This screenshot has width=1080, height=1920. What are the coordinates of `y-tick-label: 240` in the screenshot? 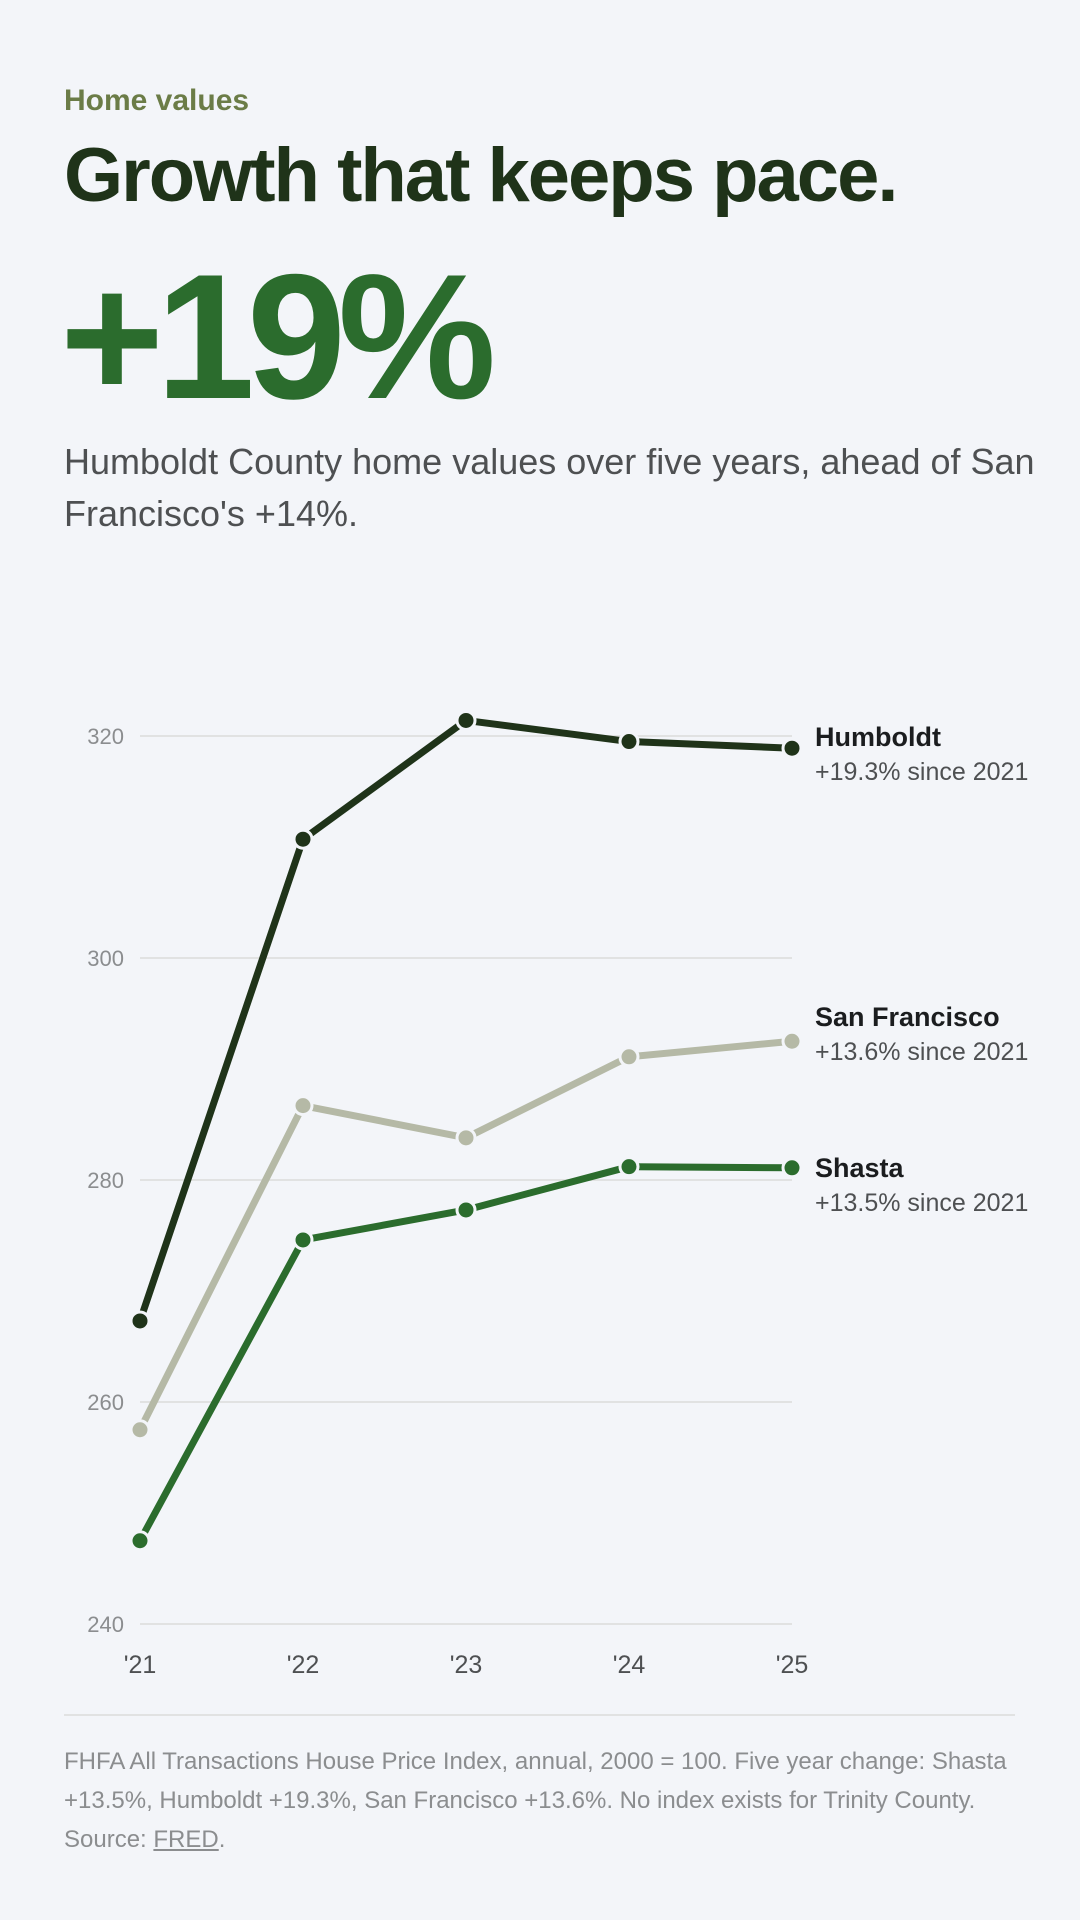 It's located at (105, 1624).